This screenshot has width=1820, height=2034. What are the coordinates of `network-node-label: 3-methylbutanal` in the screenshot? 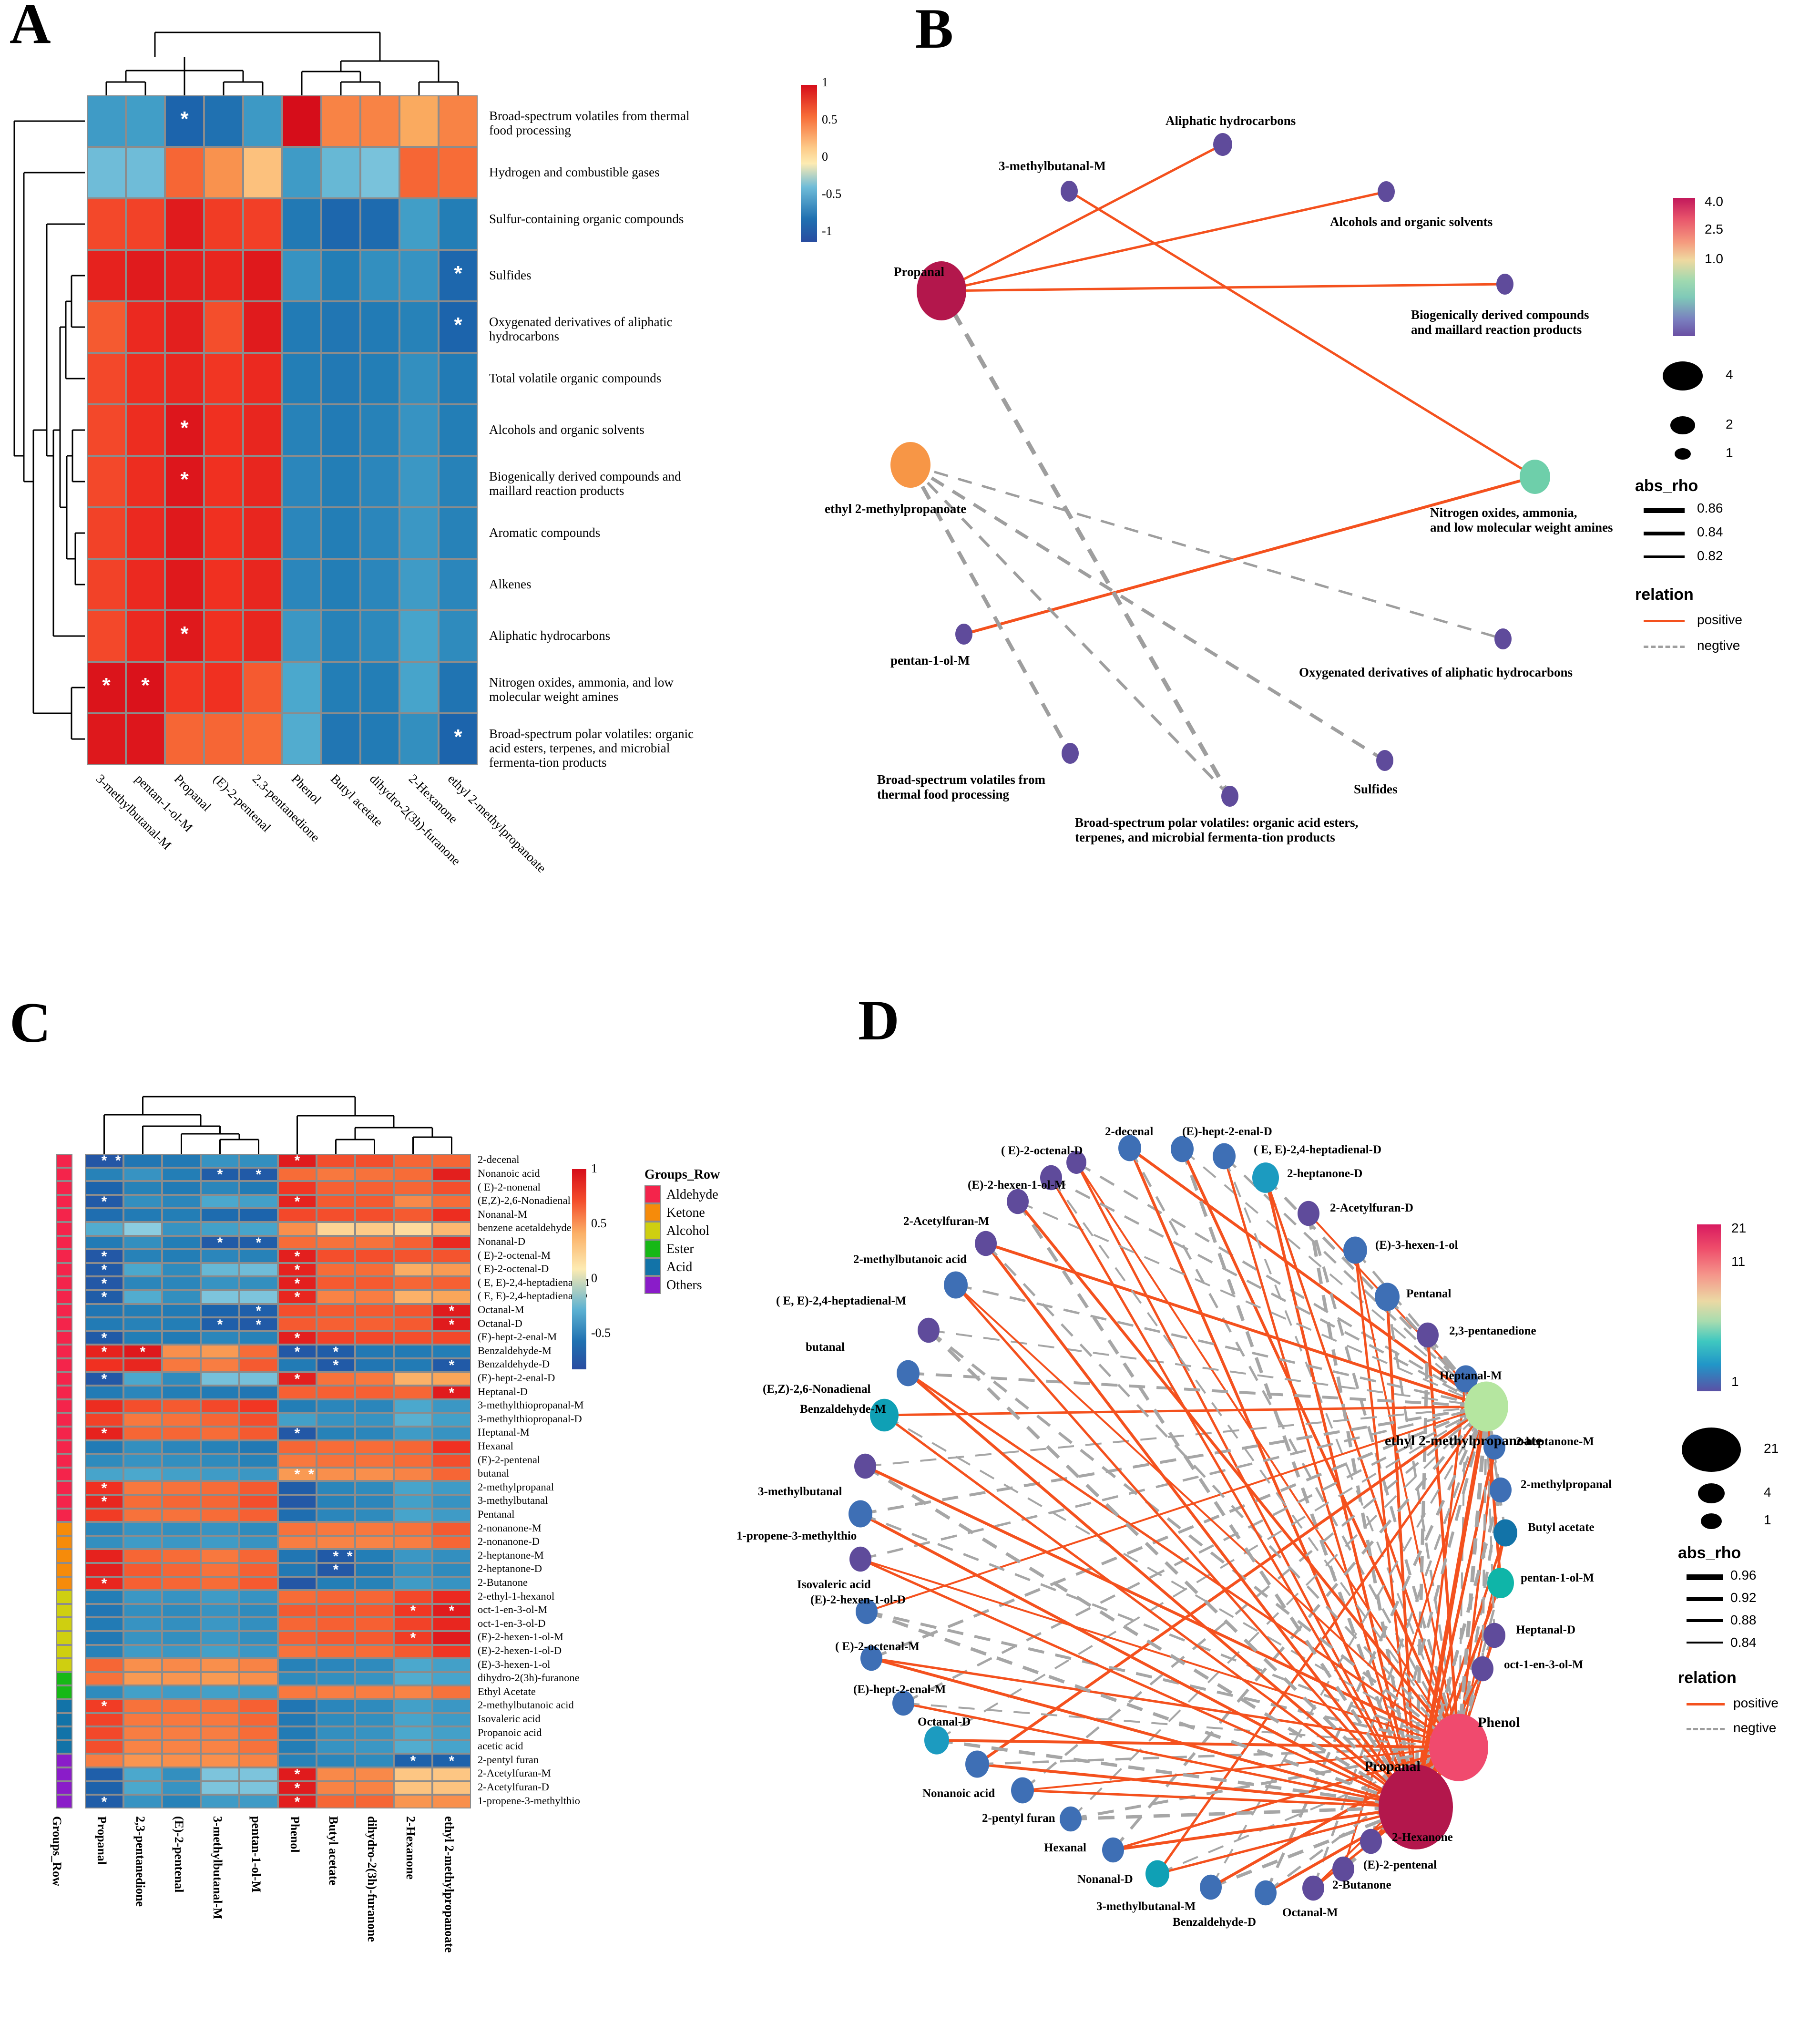 It's located at (800, 1491).